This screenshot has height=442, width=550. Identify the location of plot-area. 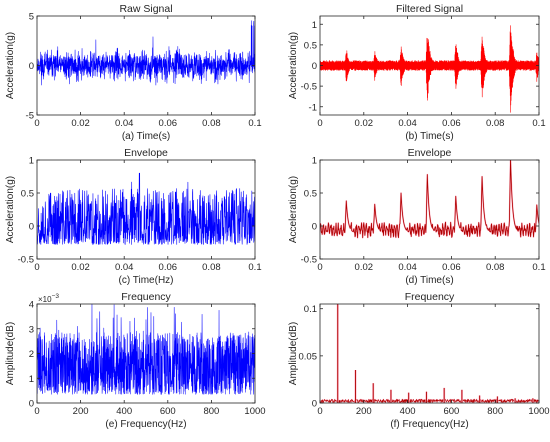
(429, 353).